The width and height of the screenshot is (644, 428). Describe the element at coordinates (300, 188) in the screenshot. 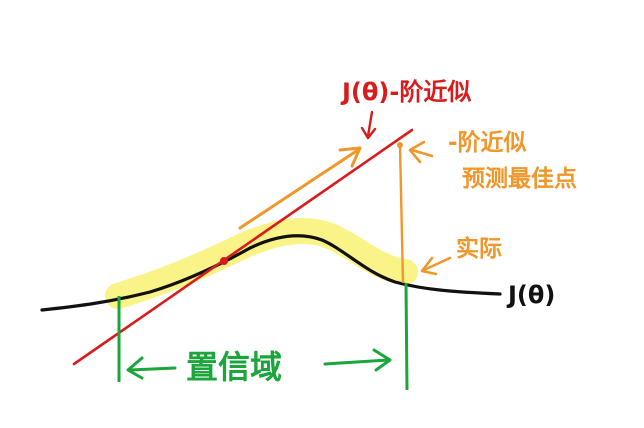

I see `prediction-arrow` at that location.